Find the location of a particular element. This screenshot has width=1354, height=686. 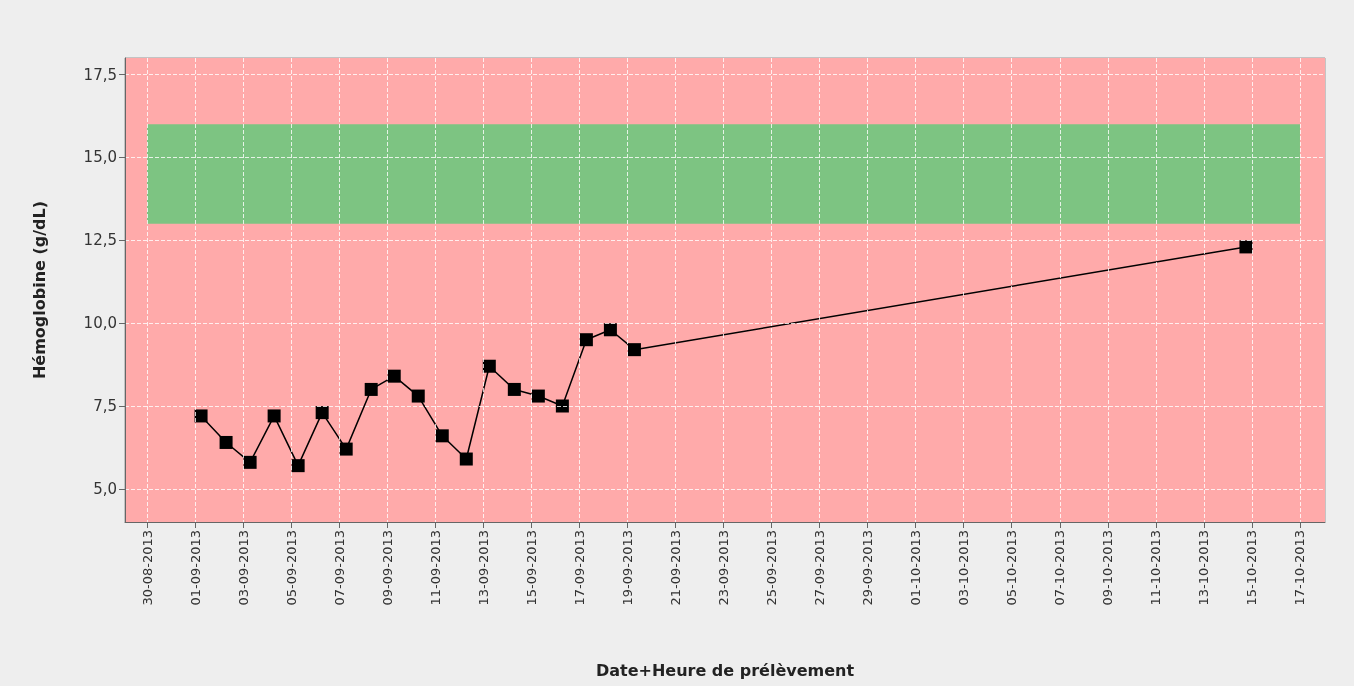

x-tick-label: 21-09-2013 is located at coordinates (675, 568).